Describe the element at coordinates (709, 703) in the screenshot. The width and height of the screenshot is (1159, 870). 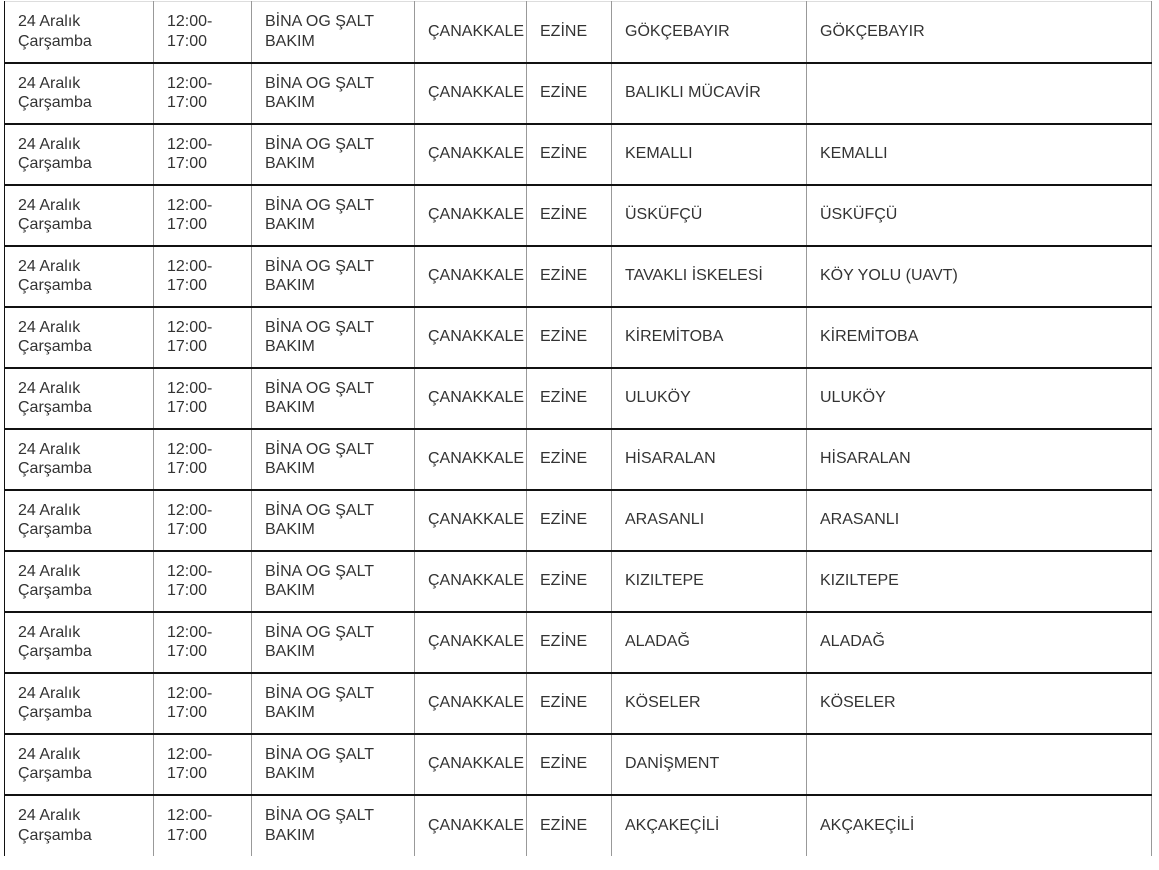
I see `neighborhood-cell: KÖSELER` at that location.